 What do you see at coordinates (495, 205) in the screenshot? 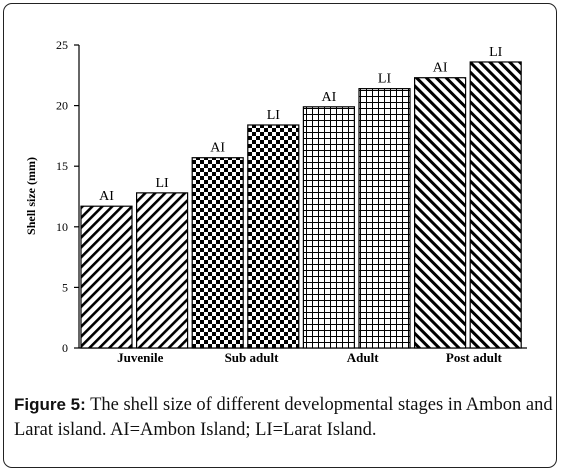
I see `bar-li-post-adult` at bounding box center [495, 205].